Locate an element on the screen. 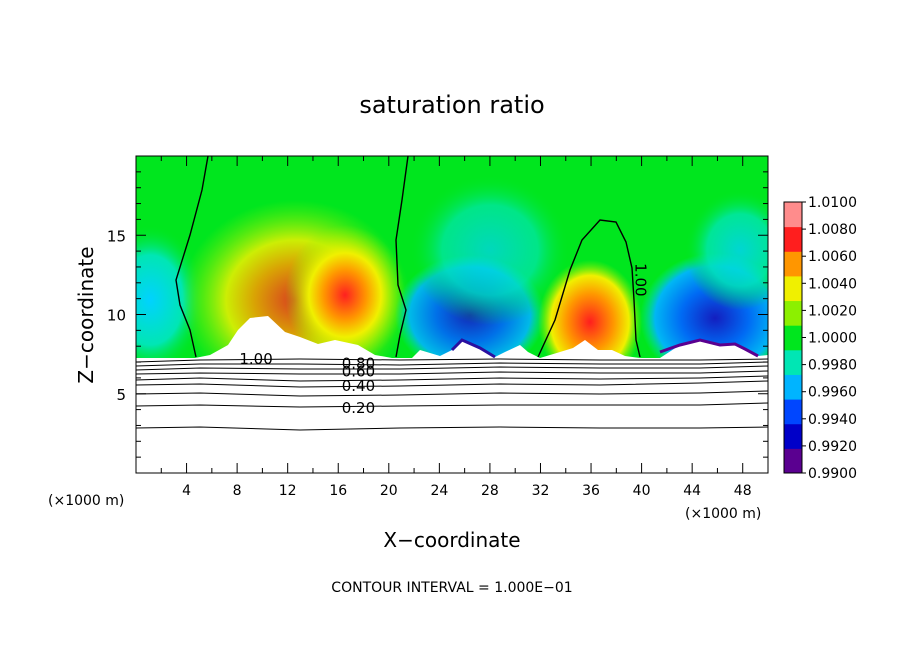 The width and height of the screenshot is (904, 654). colorbar-label: 1.0080 is located at coordinates (832, 230).